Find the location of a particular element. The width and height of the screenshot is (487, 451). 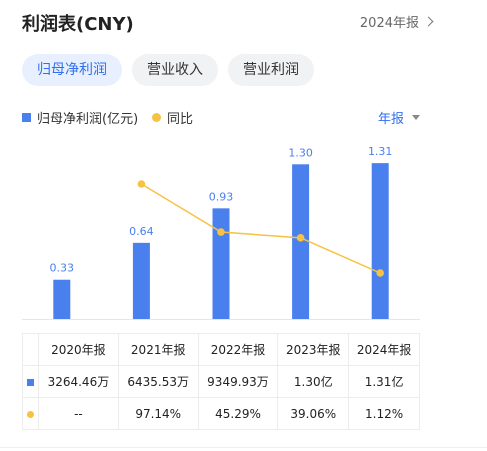

table-cell: -- is located at coordinates (78, 413).